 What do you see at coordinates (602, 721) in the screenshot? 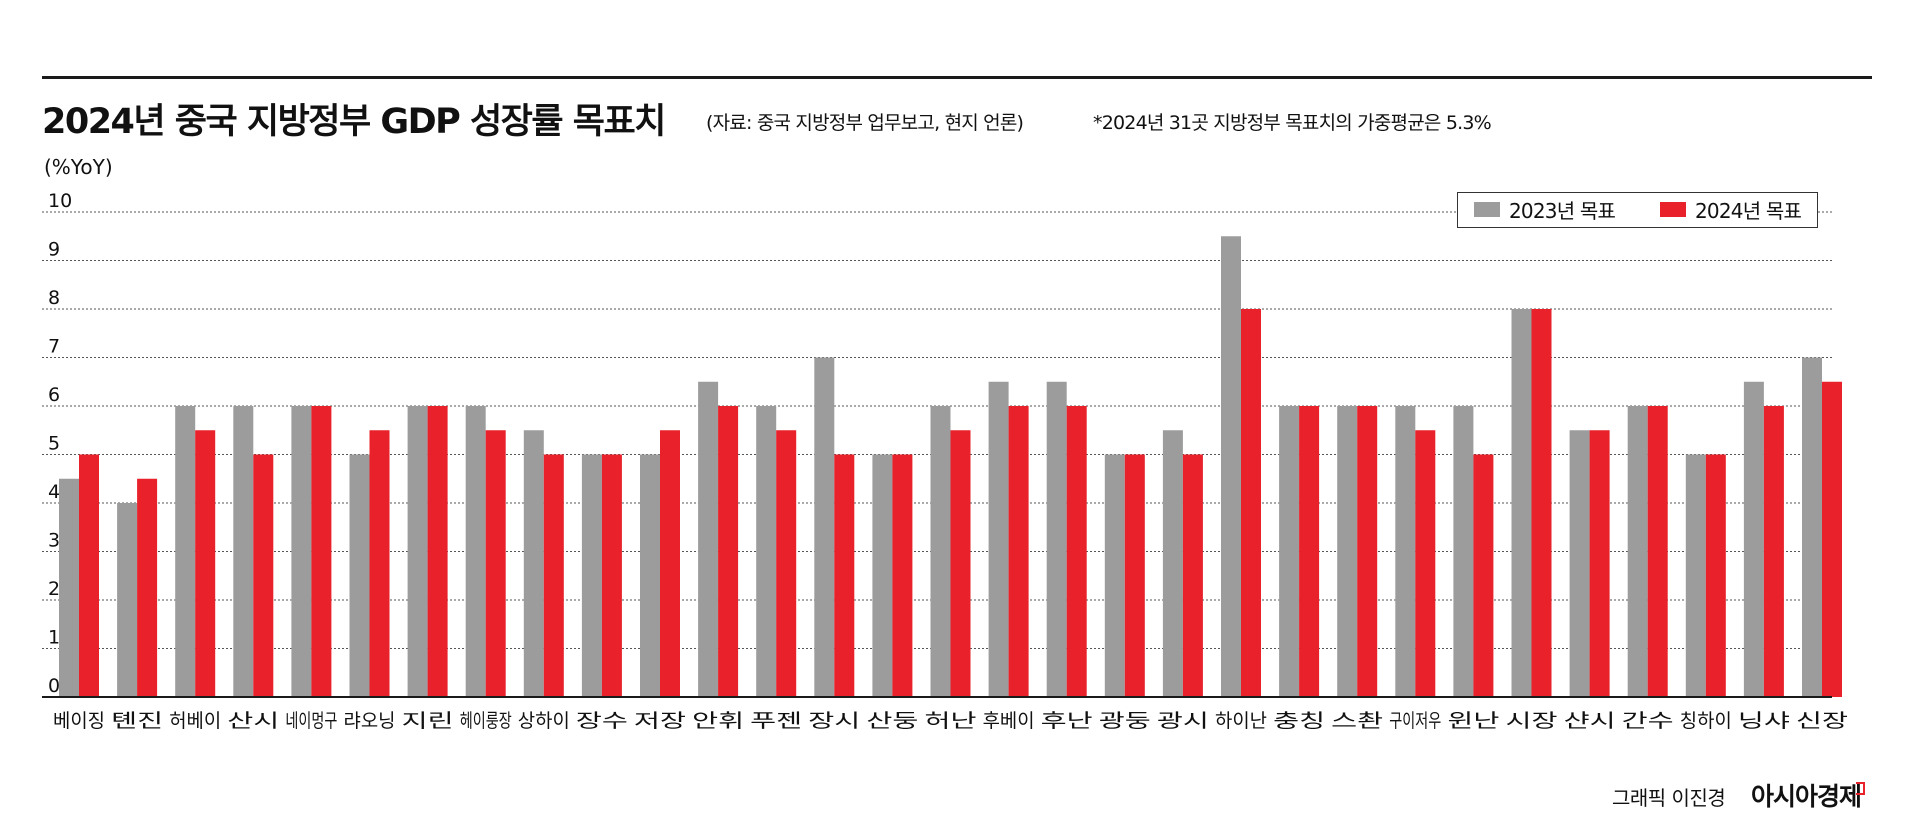
I see `x-tick-label: 장수` at bounding box center [602, 721].